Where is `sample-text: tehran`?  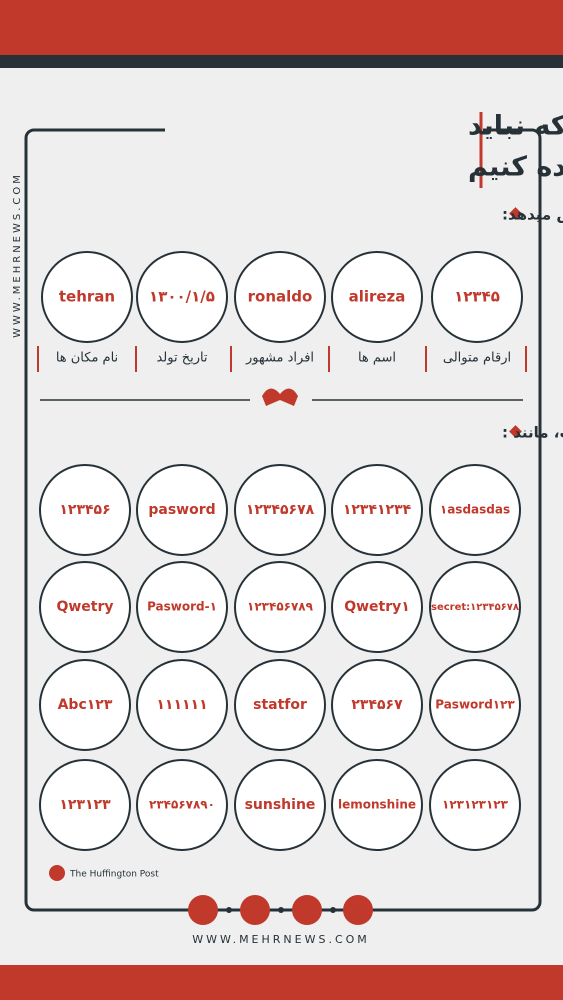 sample-text: tehran is located at coordinates (87, 297).